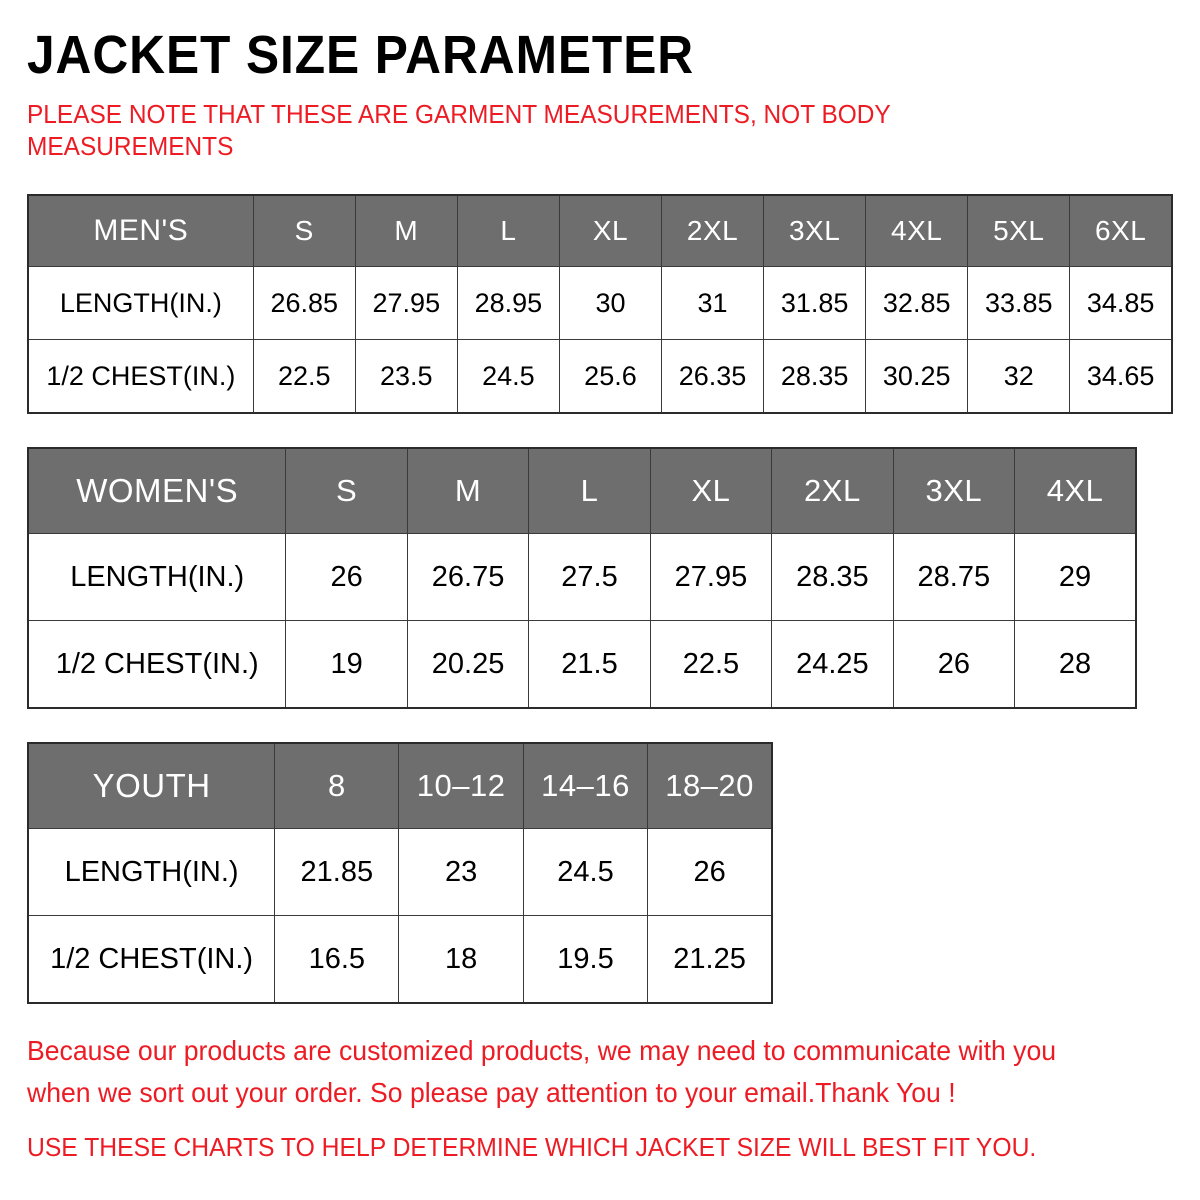 Image resolution: width=1200 pixels, height=1200 pixels. What do you see at coordinates (1121, 376) in the screenshot?
I see `mens-chest-6xl: 34.65` at bounding box center [1121, 376].